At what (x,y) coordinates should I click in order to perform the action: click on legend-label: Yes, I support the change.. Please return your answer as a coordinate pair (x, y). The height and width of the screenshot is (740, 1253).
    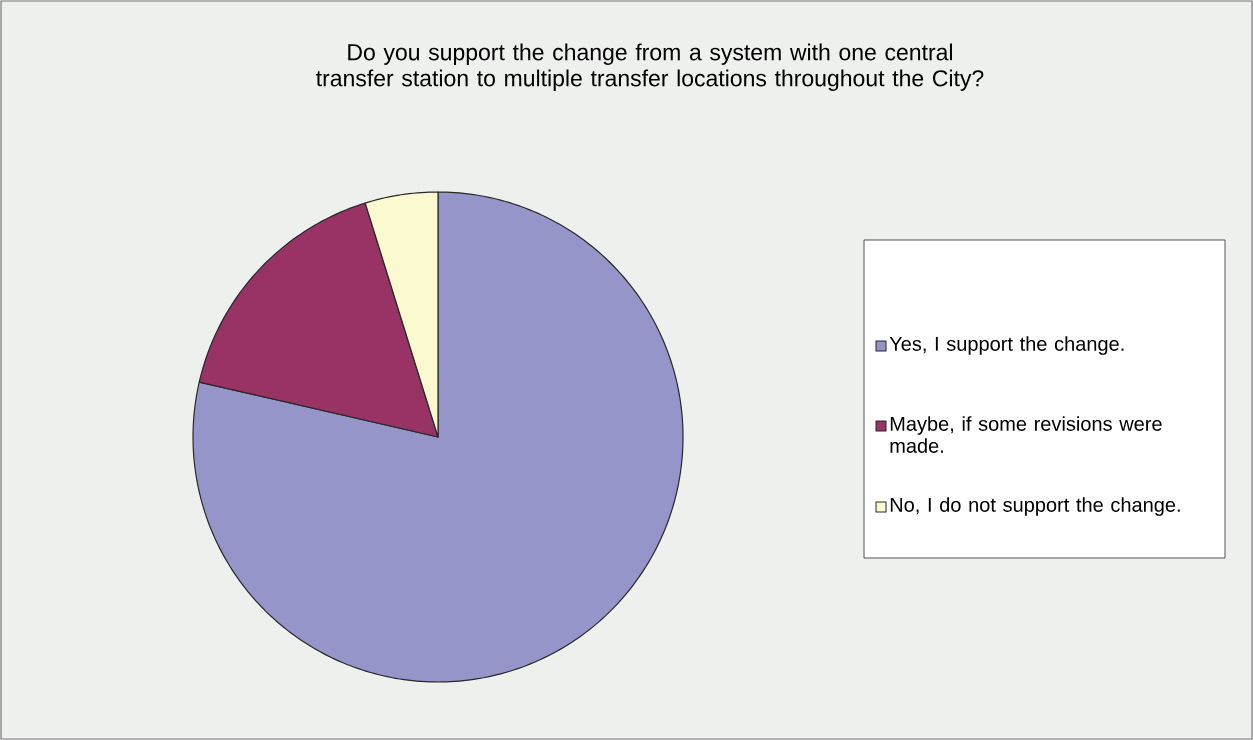
    Looking at the image, I should click on (1006, 345).